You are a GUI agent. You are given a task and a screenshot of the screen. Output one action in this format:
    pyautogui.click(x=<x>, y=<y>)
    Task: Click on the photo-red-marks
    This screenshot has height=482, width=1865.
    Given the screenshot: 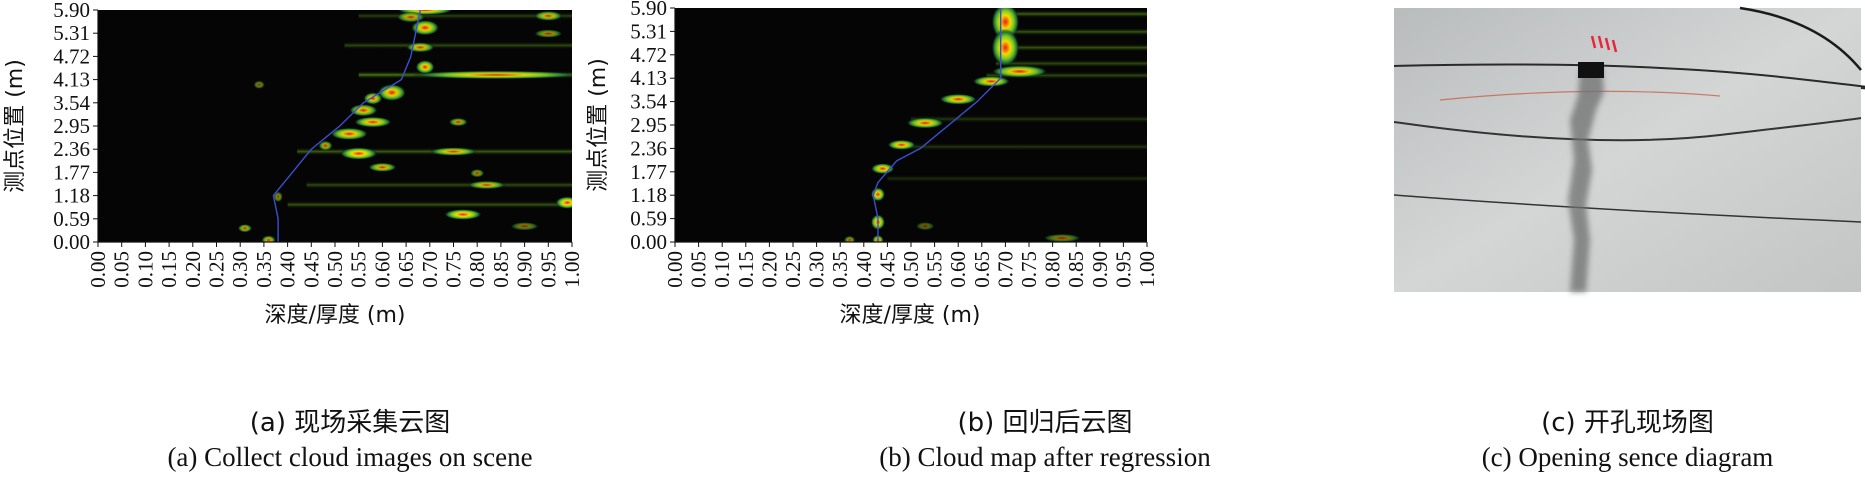 What is the action you would take?
    pyautogui.click(x=1604, y=44)
    